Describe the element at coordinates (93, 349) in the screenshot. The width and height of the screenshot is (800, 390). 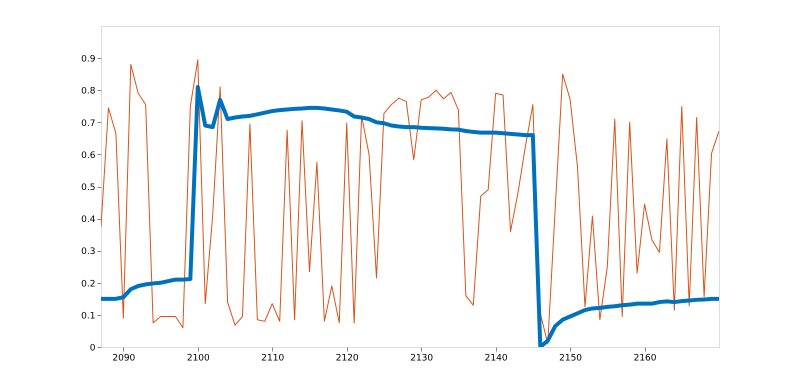
I see `y-tick-label: 0` at that location.